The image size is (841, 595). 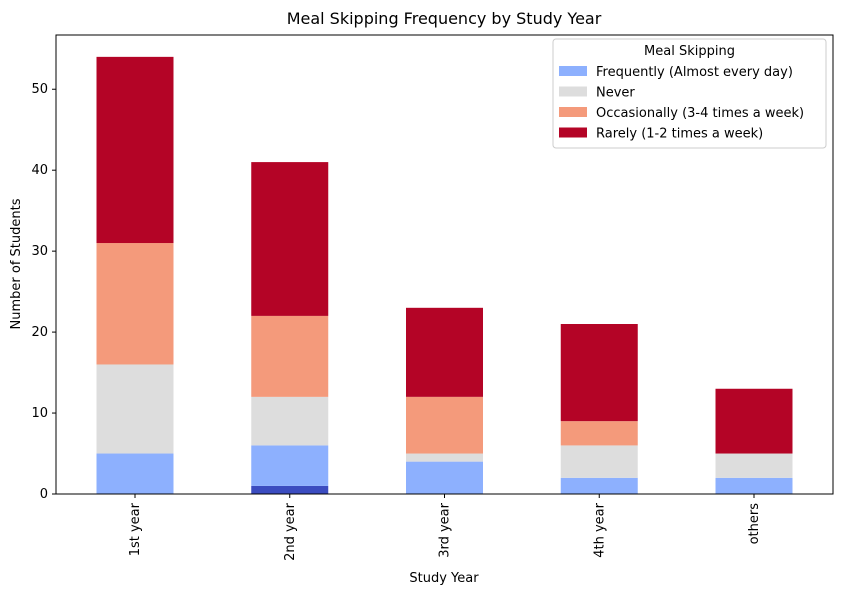 I want to click on y-tick-label: 20, so click(x=39, y=332).